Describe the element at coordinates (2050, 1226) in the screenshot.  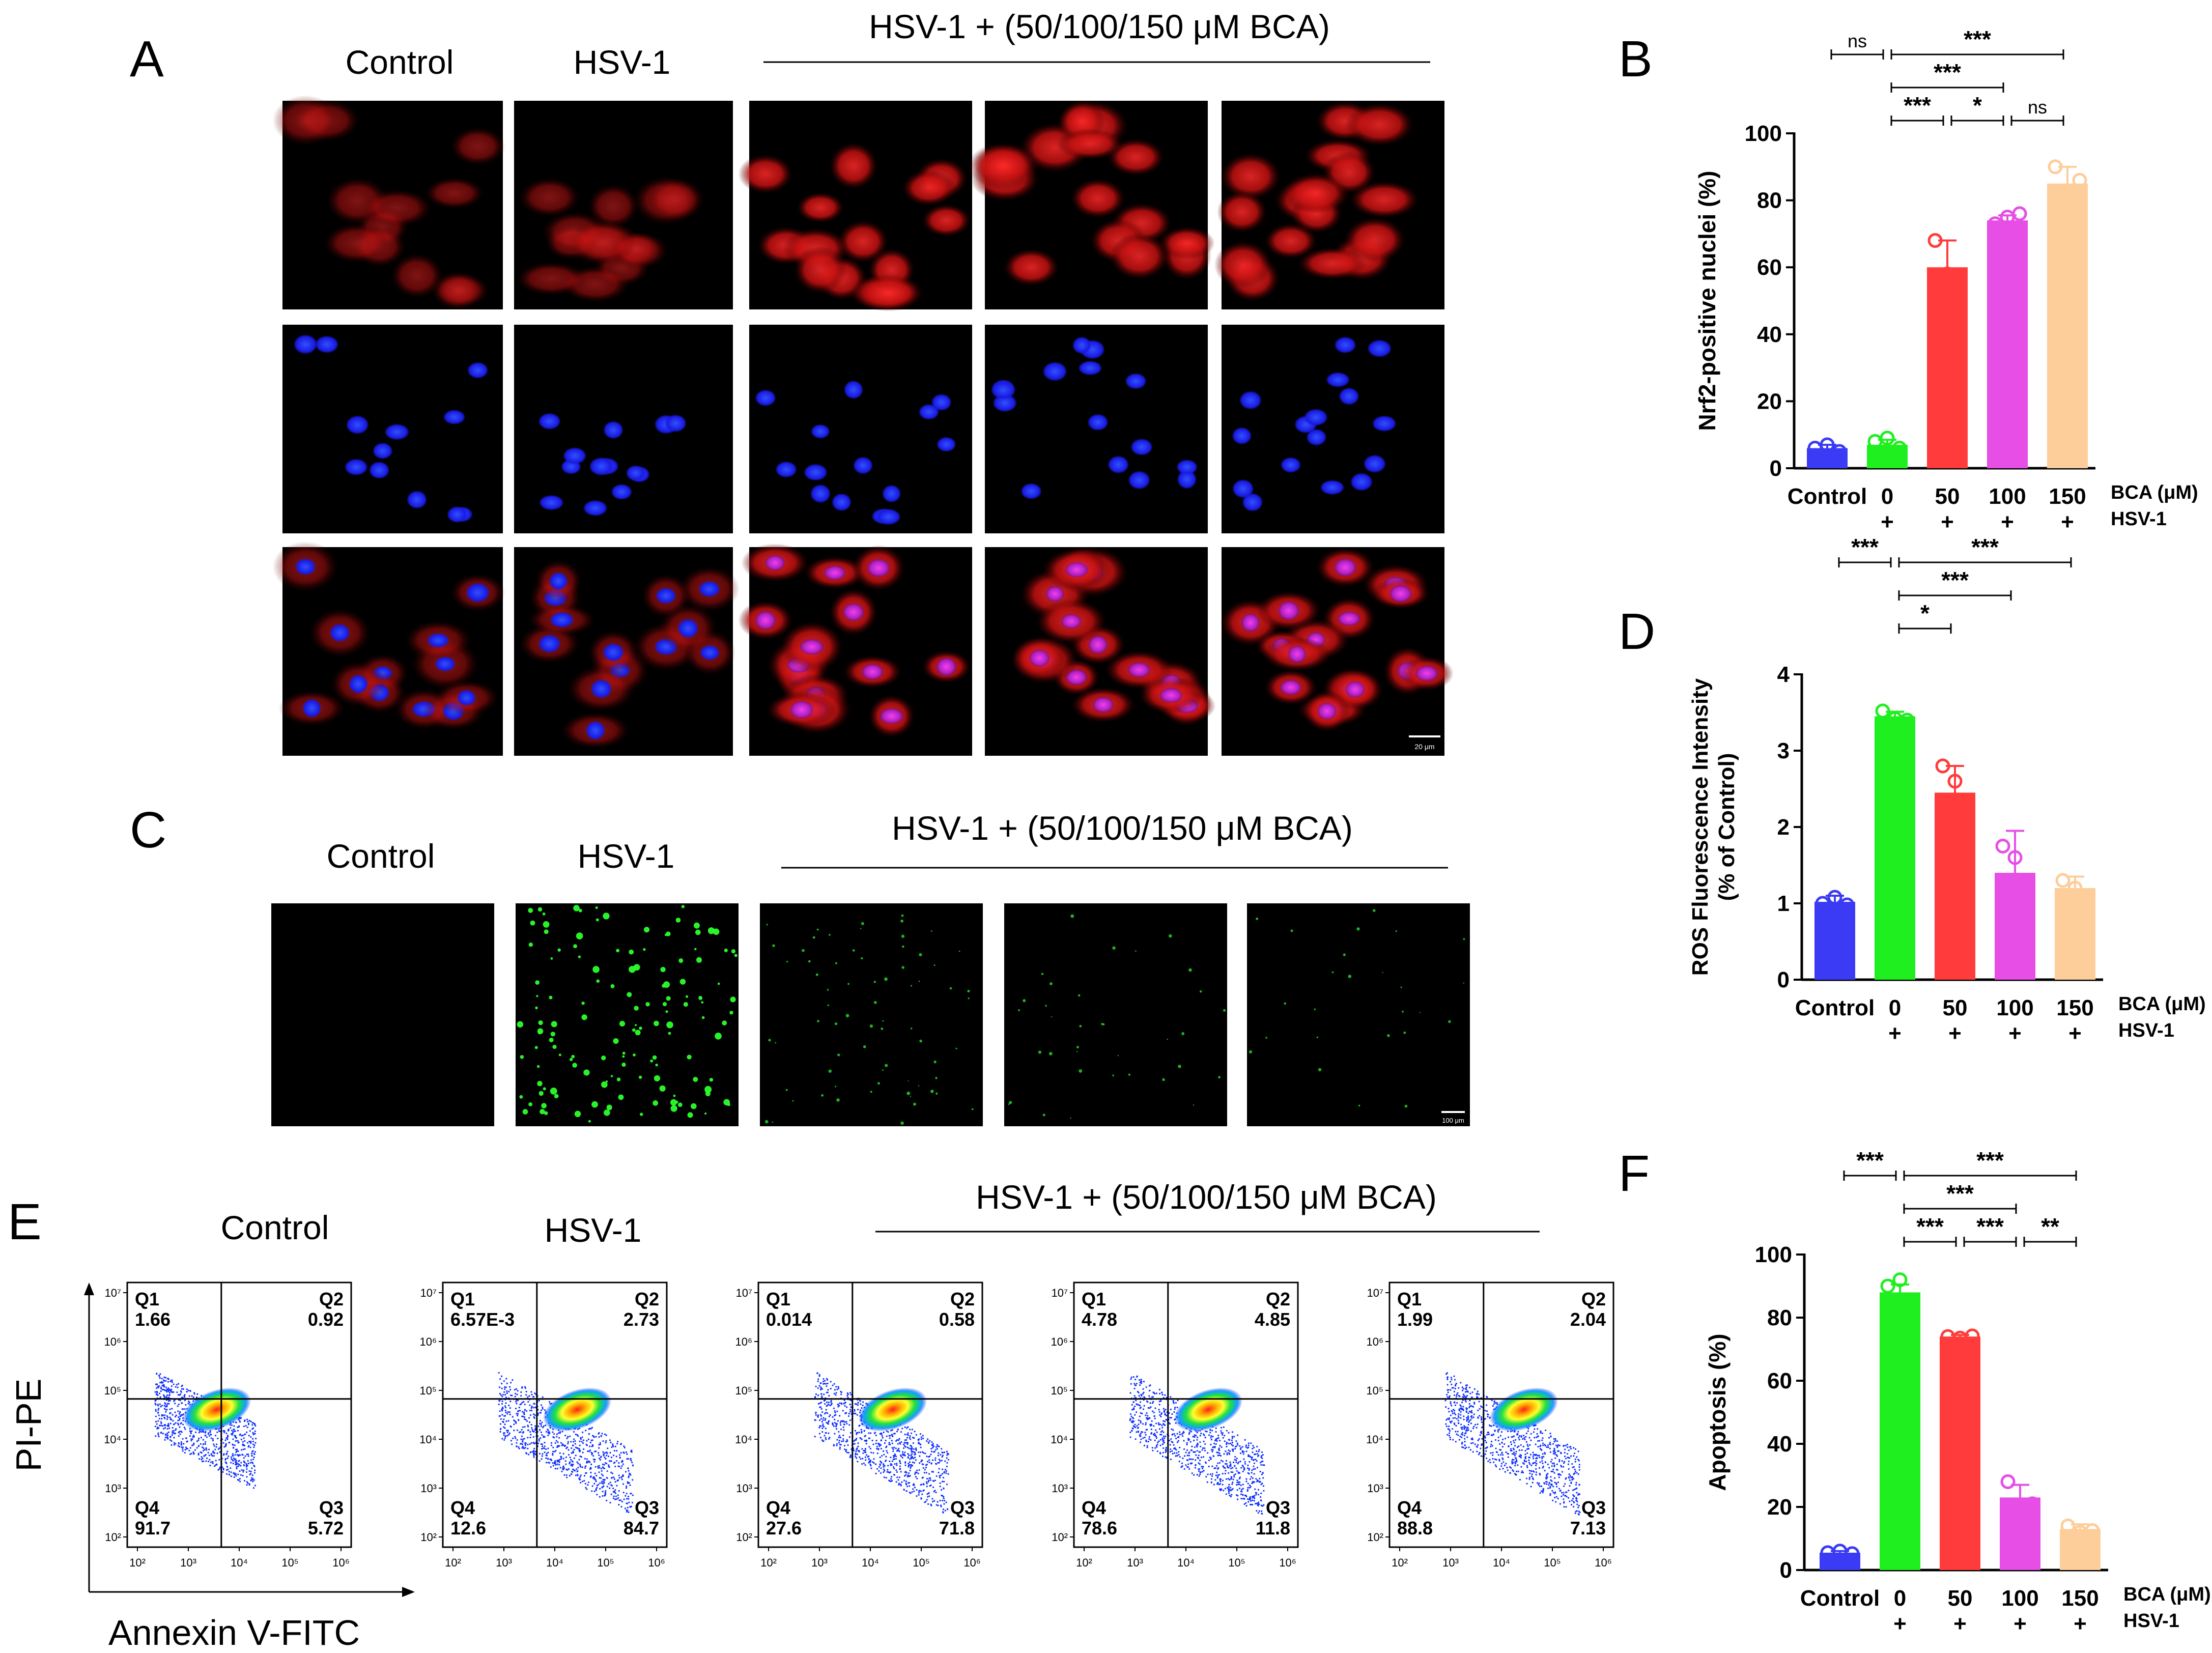
I see `significance-label: **` at that location.